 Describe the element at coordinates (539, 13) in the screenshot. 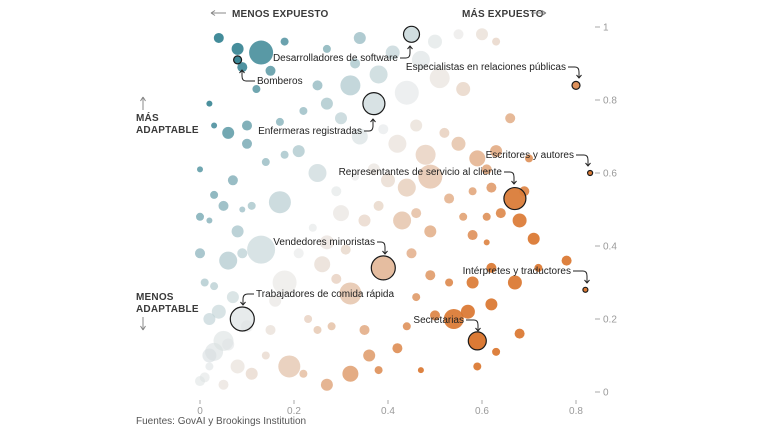

I see `arrow-right-icon` at that location.